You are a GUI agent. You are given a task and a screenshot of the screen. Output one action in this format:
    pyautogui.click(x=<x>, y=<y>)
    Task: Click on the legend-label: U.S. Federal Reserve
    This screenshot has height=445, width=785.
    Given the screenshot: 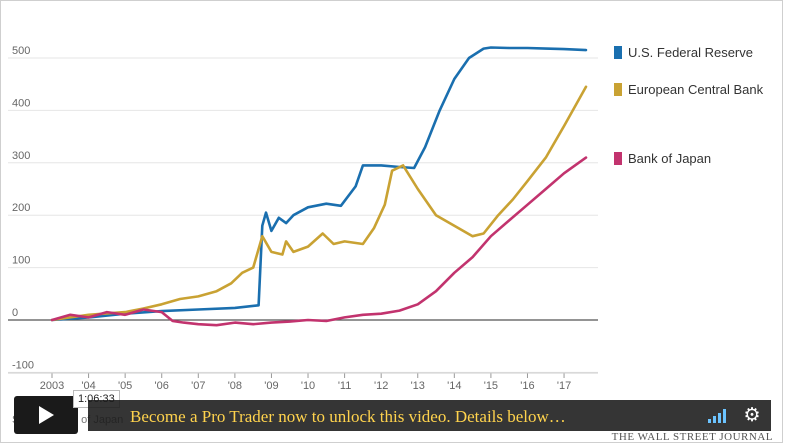 What is the action you would take?
    pyautogui.click(x=690, y=52)
    